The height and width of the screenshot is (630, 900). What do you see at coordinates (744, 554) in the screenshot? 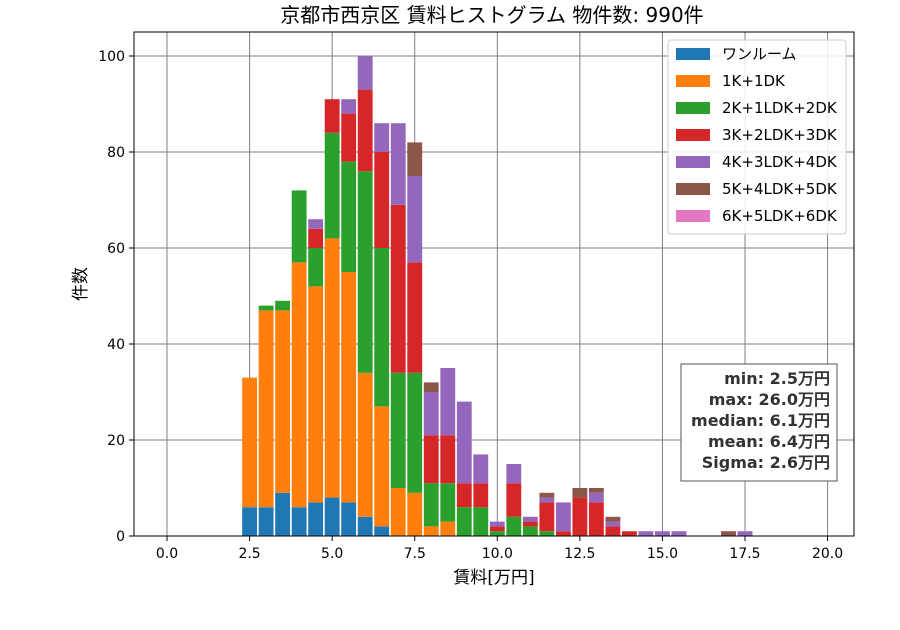
I see `x-tick-label-7: 17.5` at bounding box center [744, 554].